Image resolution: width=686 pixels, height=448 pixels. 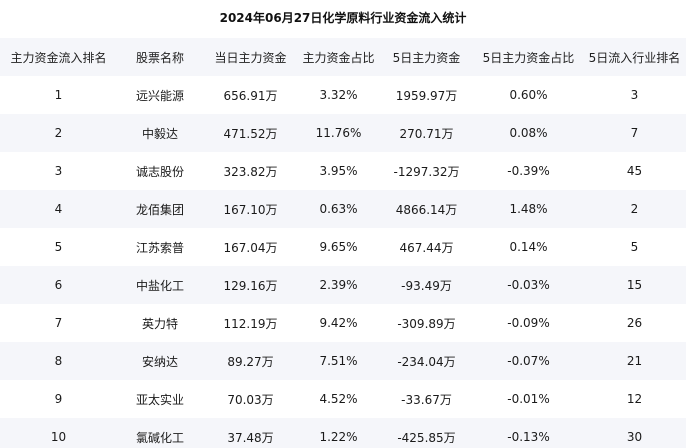 I want to click on cell-daily-main-fund: 112.19万, so click(x=250, y=323).